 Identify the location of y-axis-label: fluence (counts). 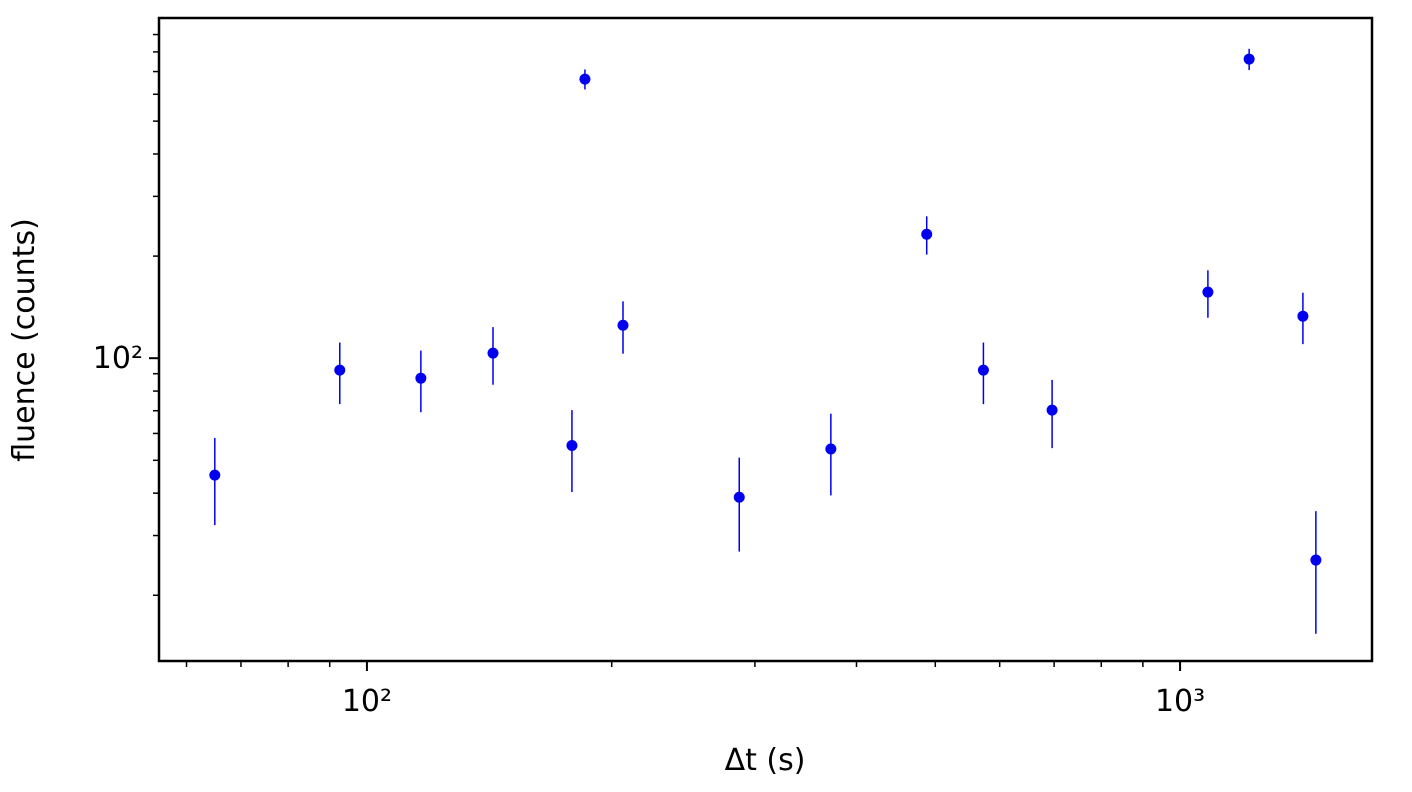
(24, 340).